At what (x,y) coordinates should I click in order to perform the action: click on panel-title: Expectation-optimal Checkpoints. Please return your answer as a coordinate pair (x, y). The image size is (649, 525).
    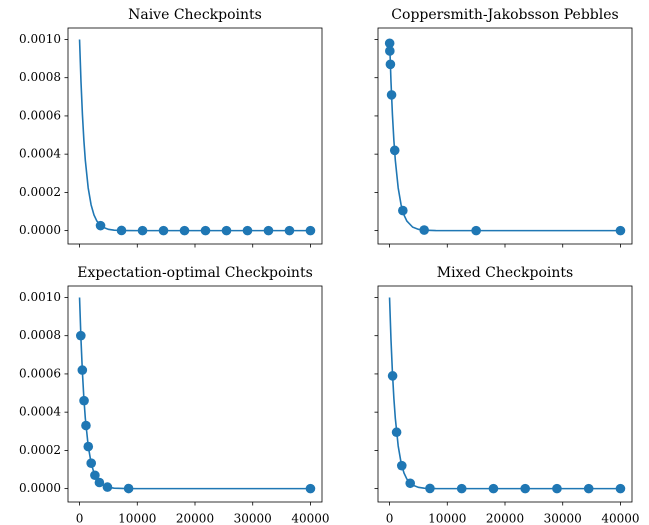
    Looking at the image, I should click on (195, 273).